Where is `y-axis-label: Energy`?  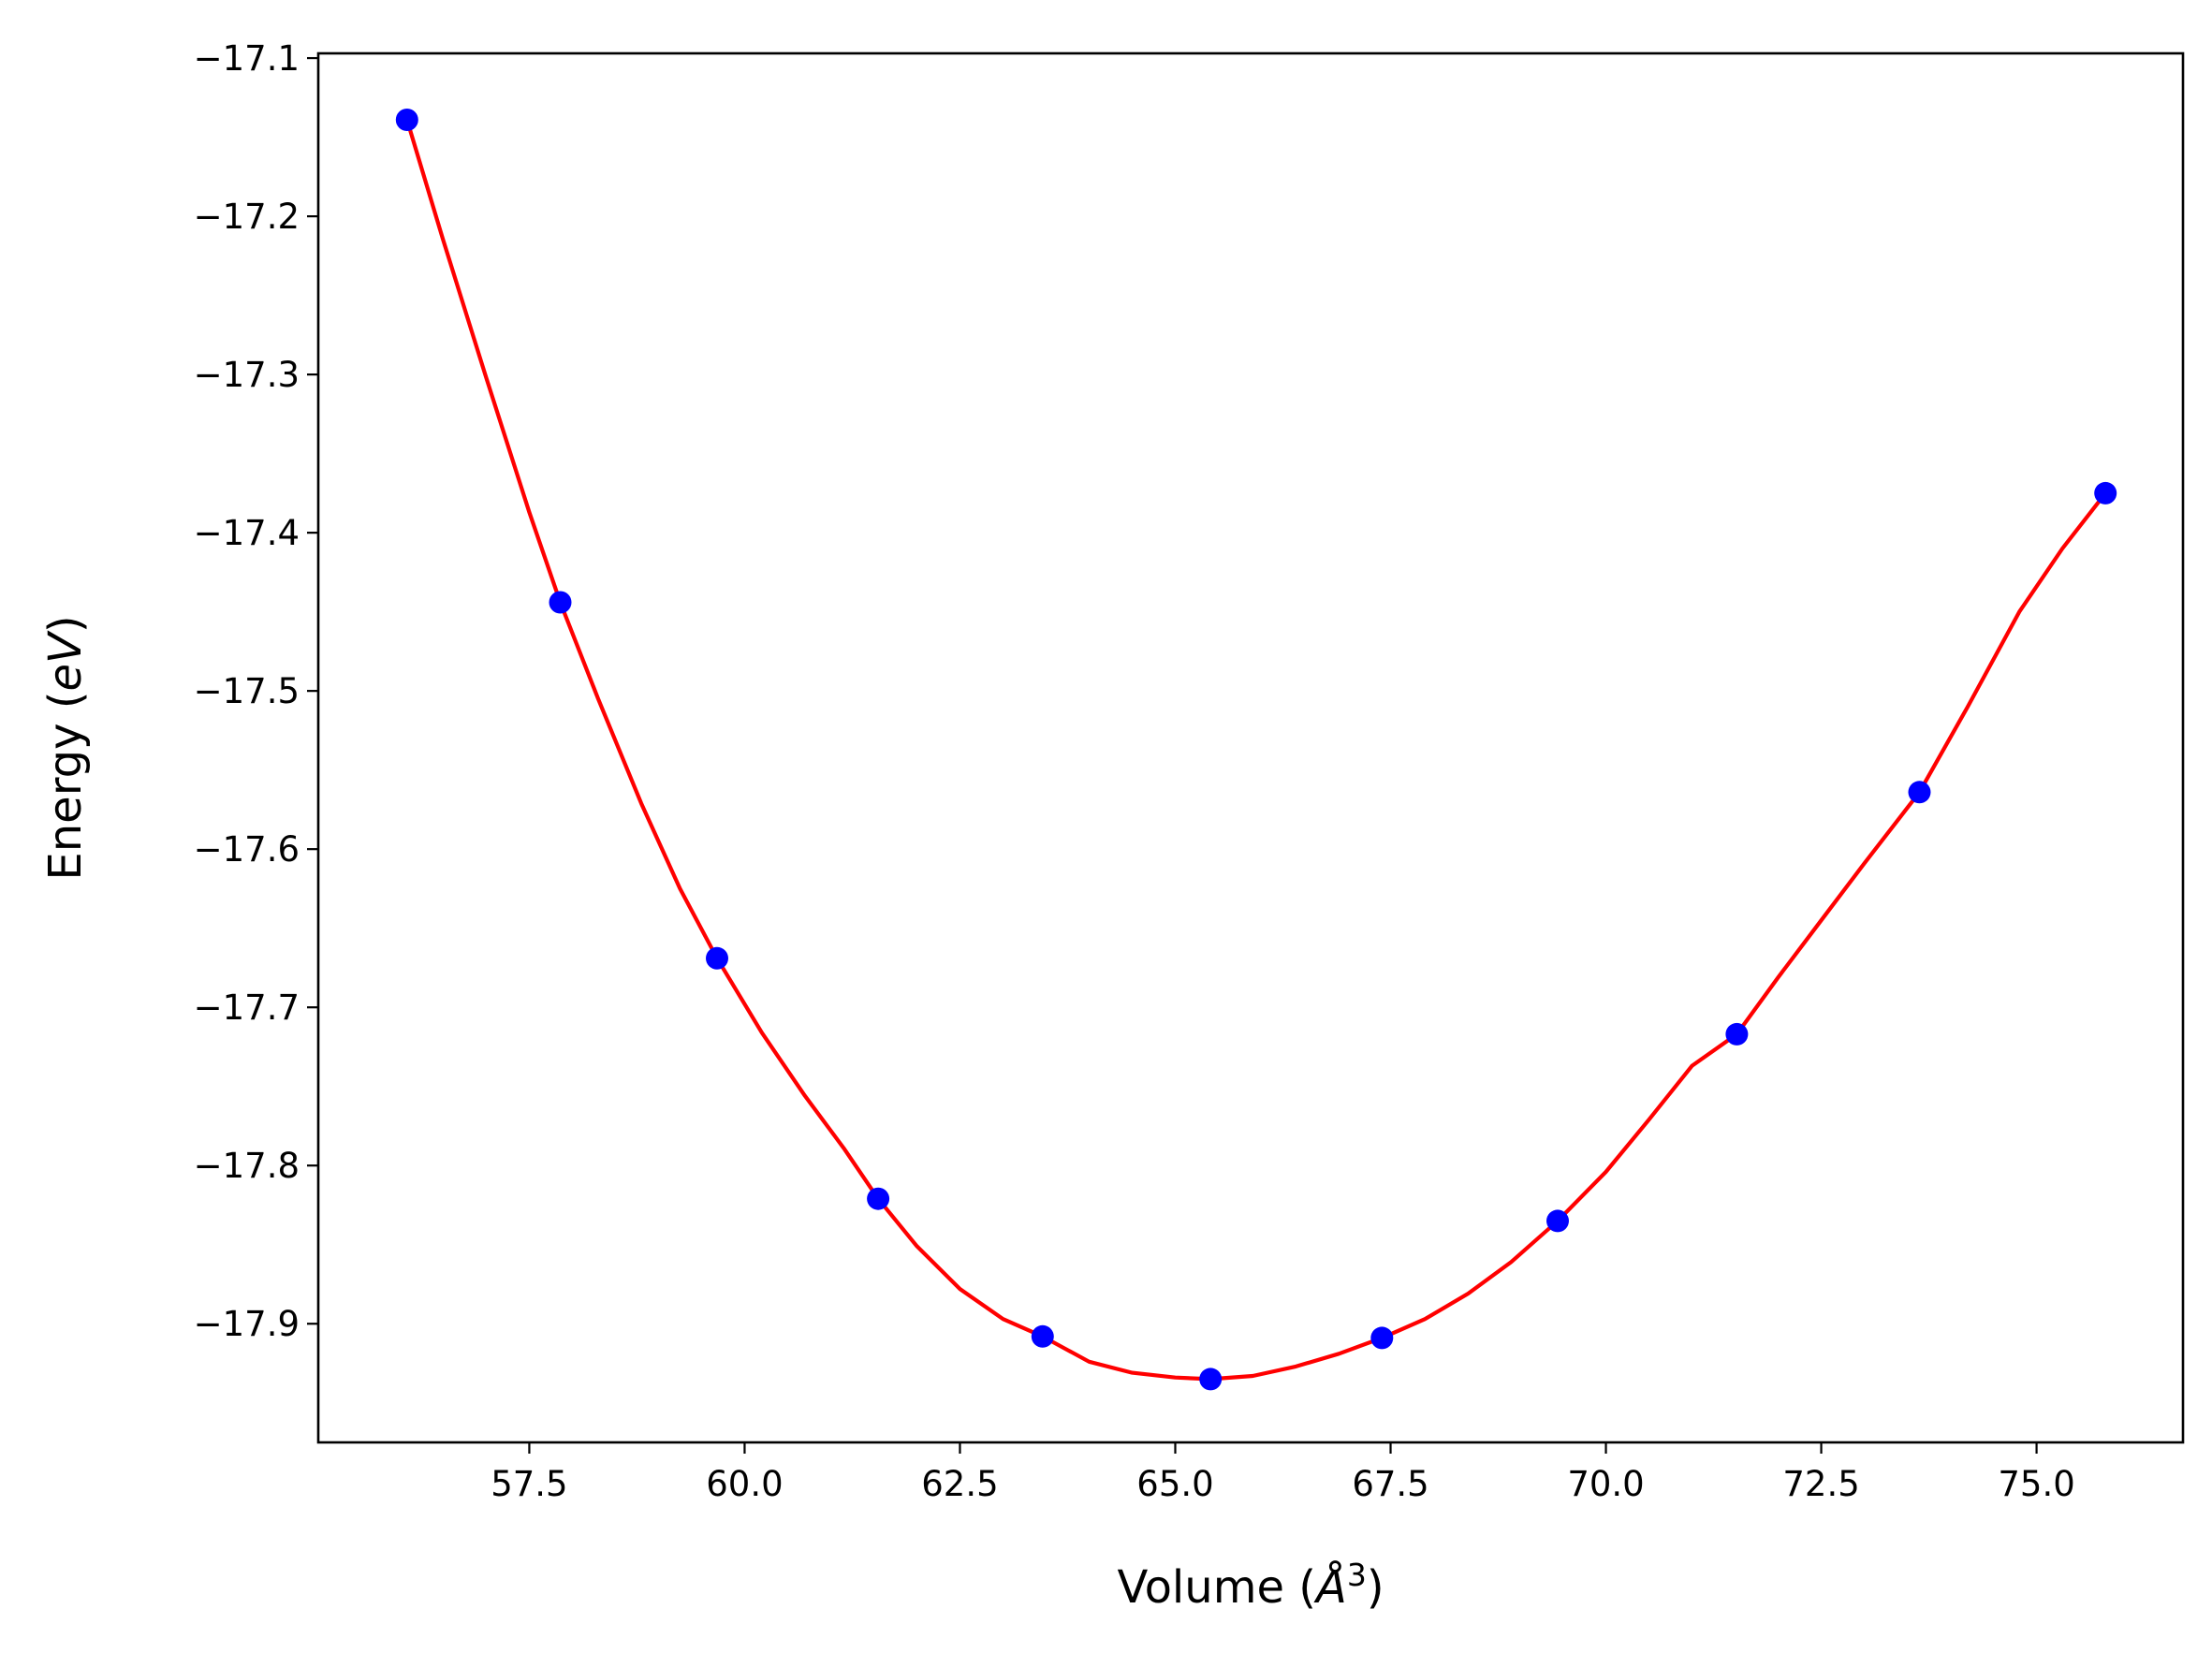
y-axis-label: Energy is located at coordinates (65, 802).